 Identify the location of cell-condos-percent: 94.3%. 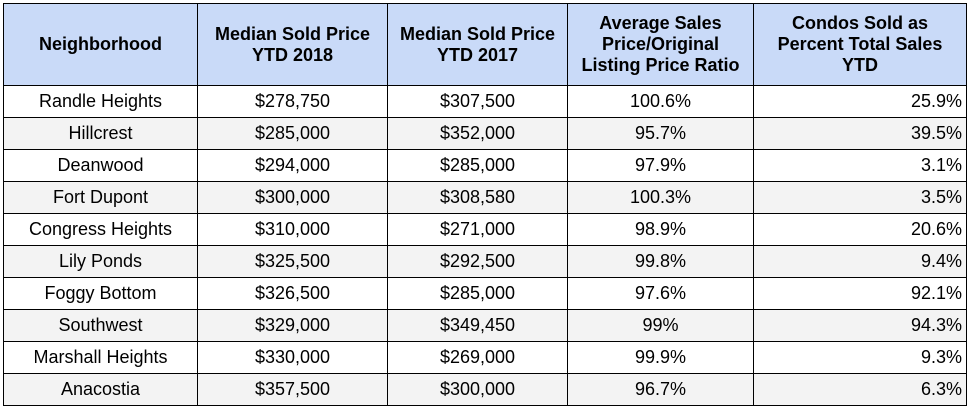
(860, 325).